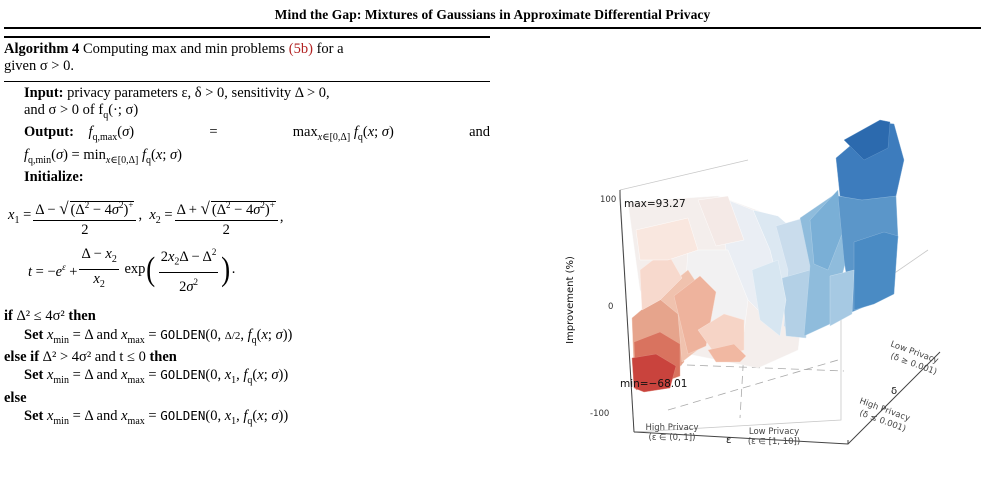 The image size is (985, 495). Describe the element at coordinates (247, 81) in the screenshot. I see `algorithm-mid-rule` at that location.